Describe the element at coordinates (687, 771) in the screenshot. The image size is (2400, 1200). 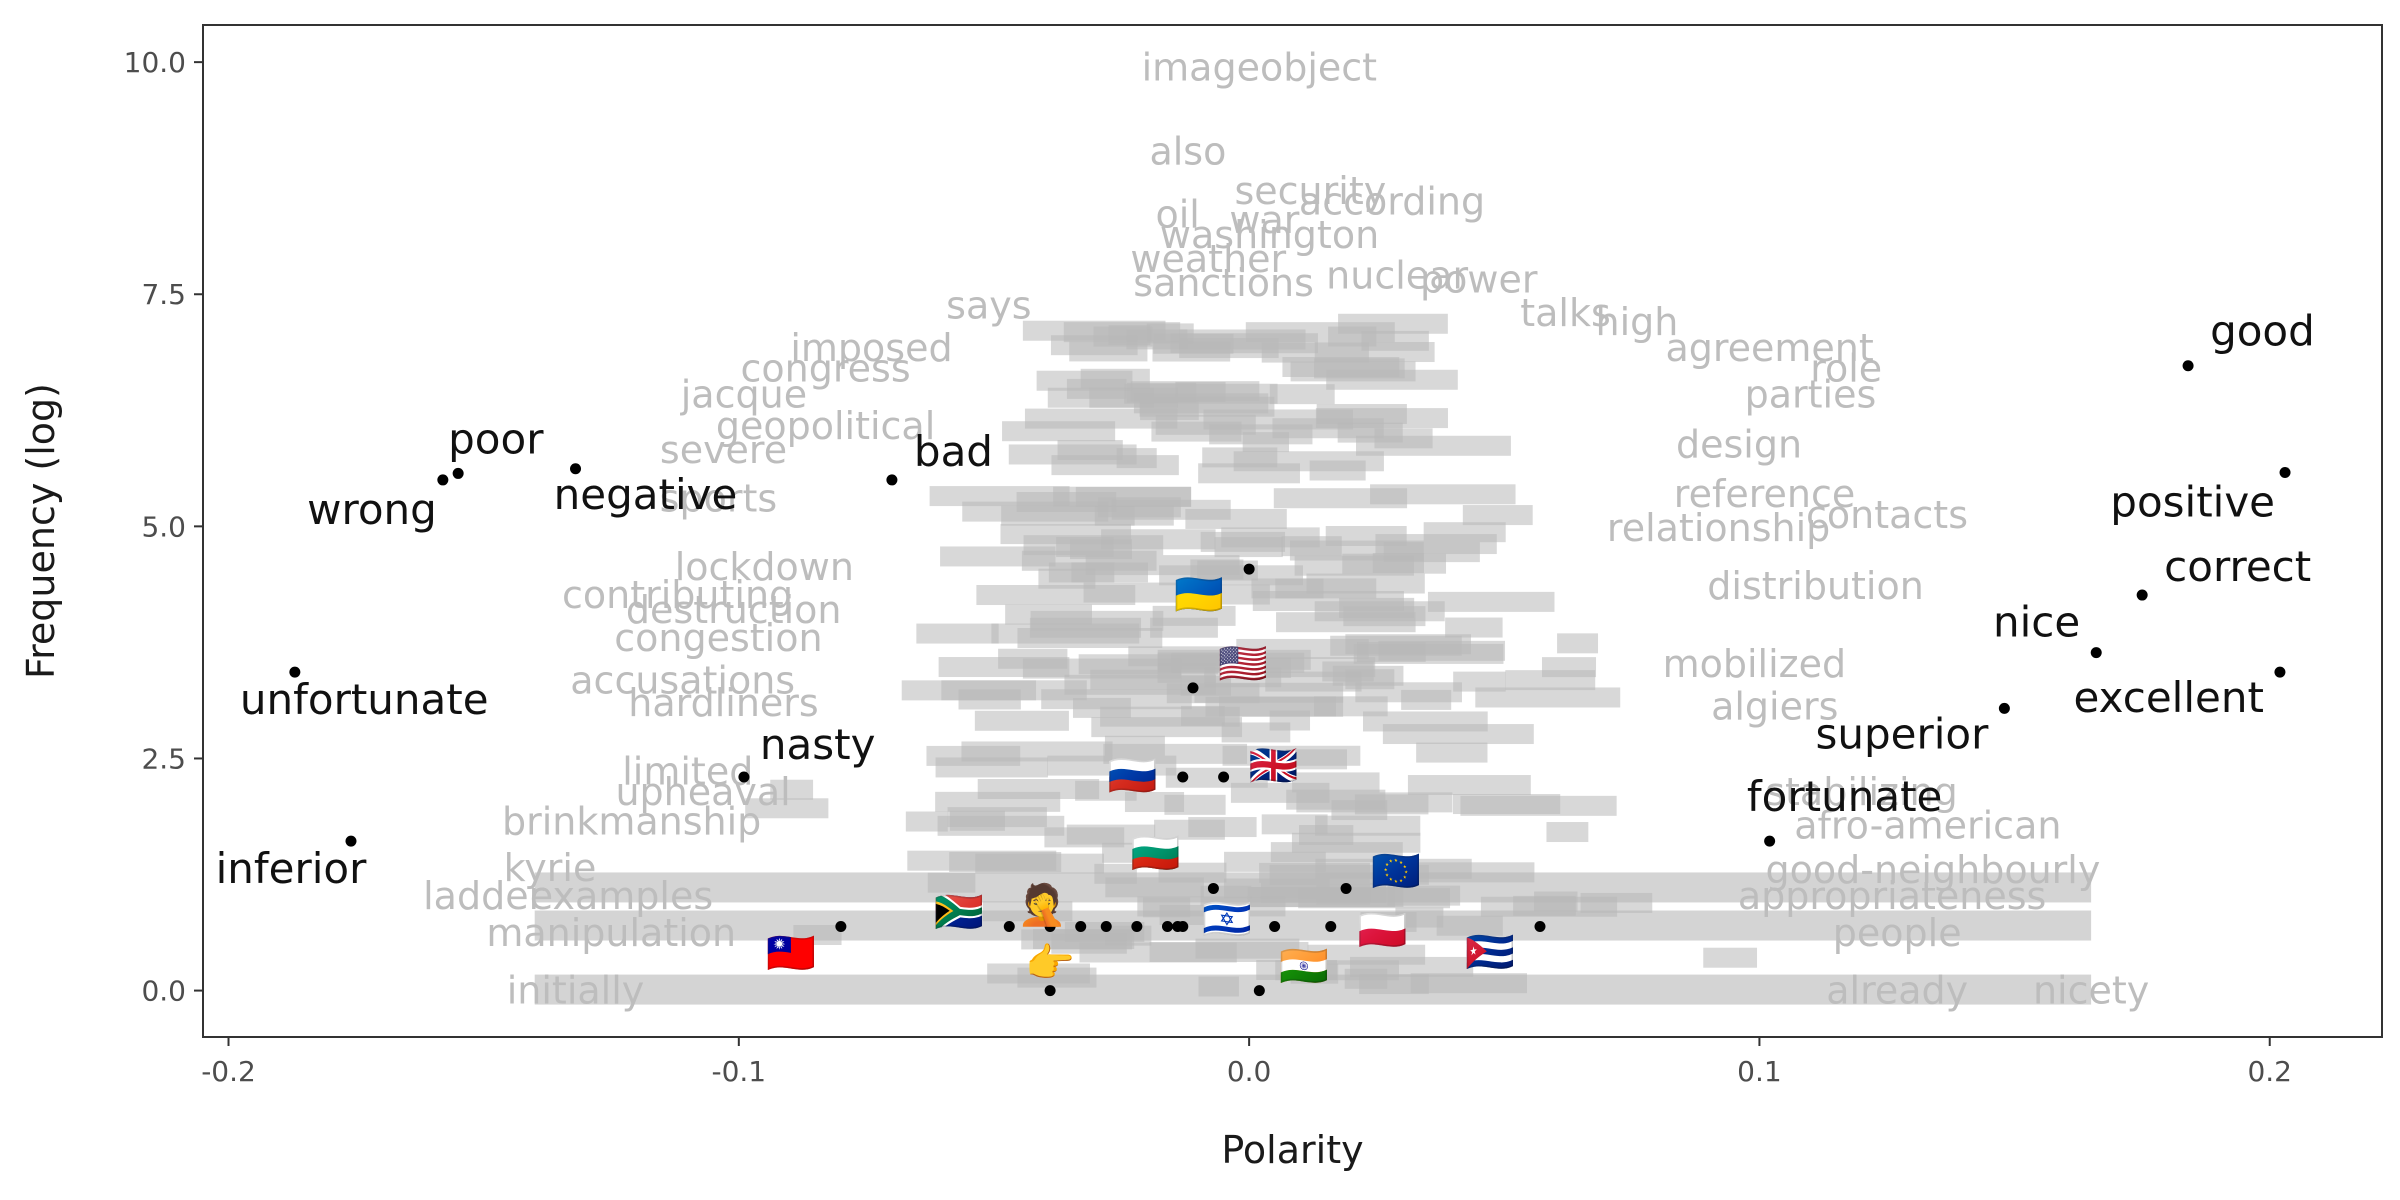
I see `background-word: limited` at that location.